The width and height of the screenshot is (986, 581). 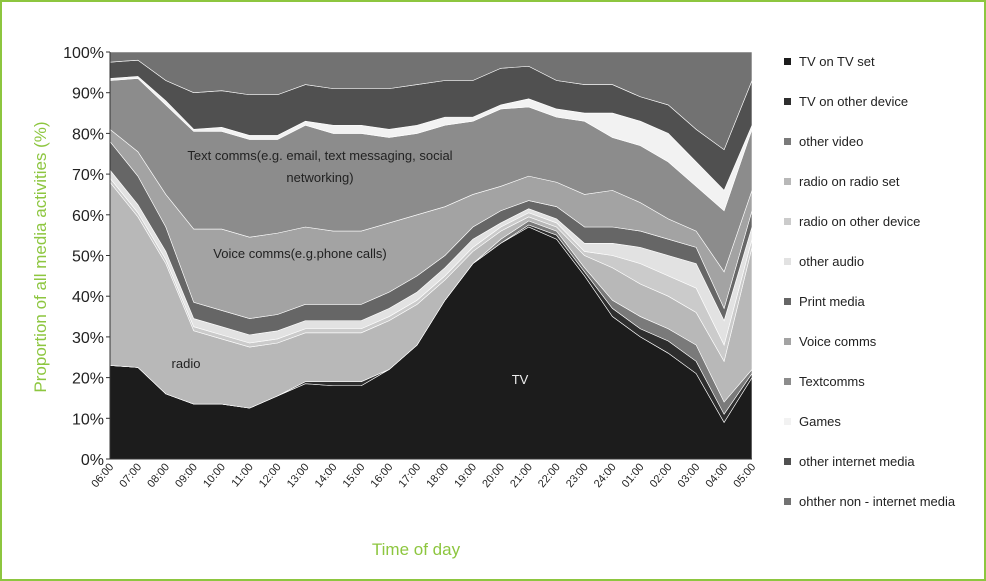 I want to click on y-tick-label: 60%, so click(x=88, y=216).